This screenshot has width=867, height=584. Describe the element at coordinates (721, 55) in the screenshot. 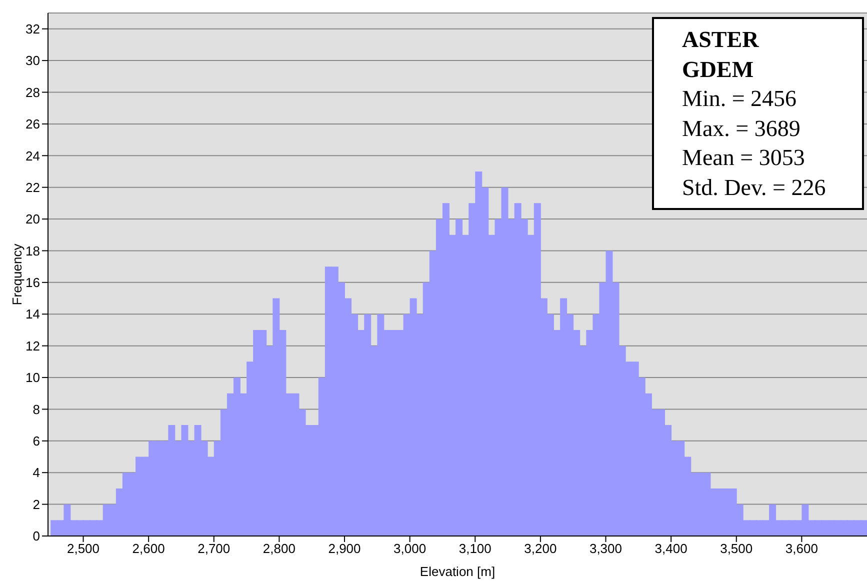

I see `annotation: ASTER GDEM` at that location.